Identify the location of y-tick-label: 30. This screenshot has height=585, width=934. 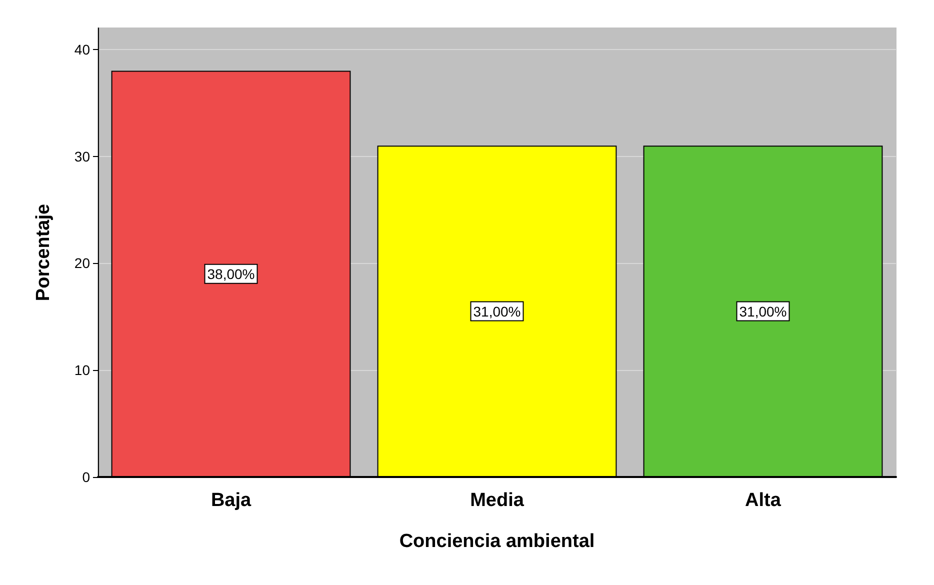
(82, 156).